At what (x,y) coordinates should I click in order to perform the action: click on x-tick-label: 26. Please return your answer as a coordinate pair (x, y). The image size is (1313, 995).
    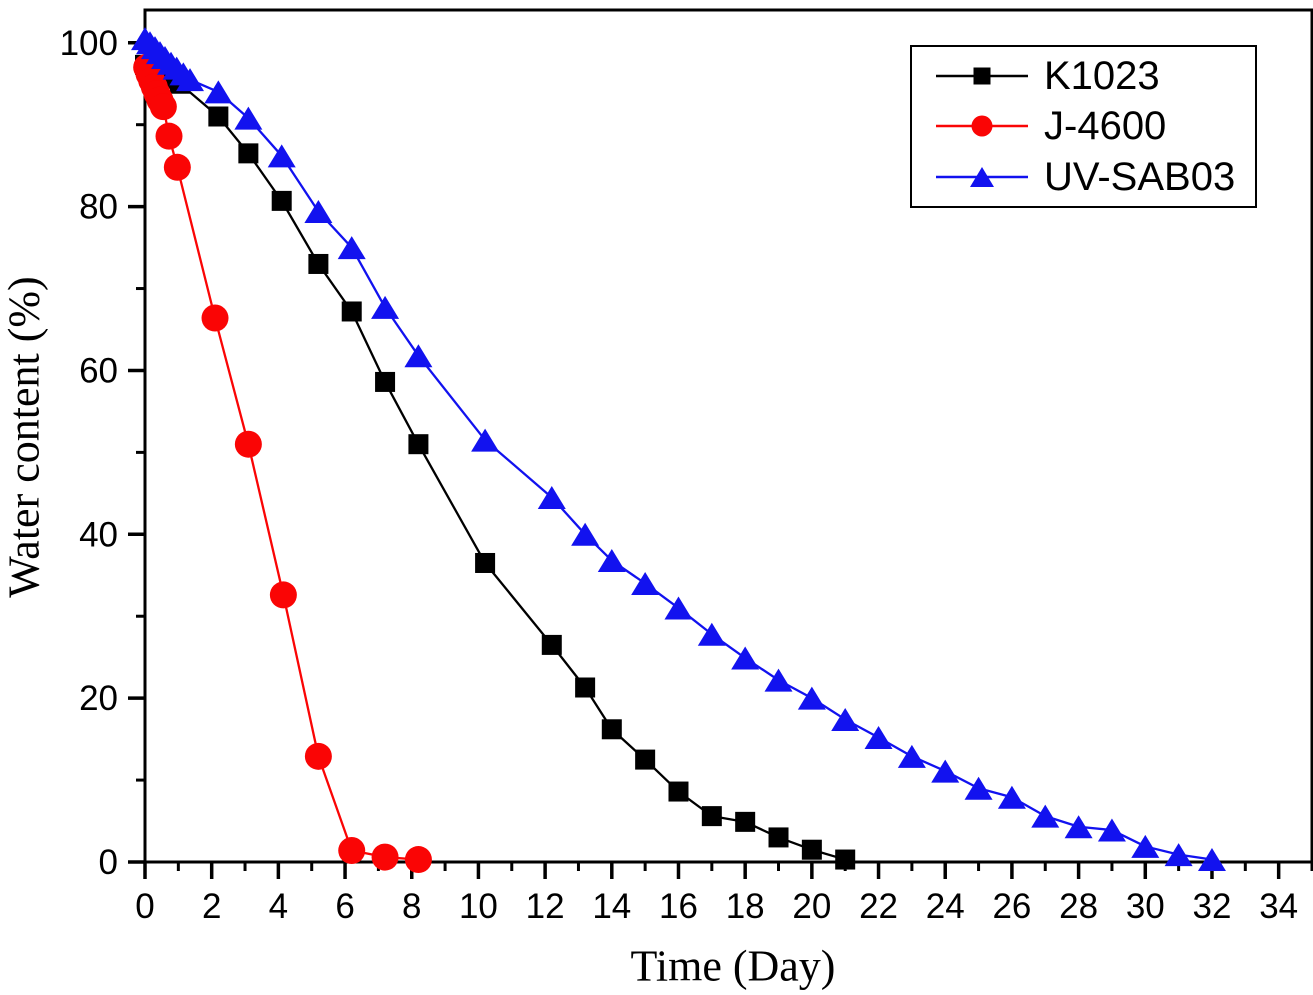
    Looking at the image, I should click on (1011, 906).